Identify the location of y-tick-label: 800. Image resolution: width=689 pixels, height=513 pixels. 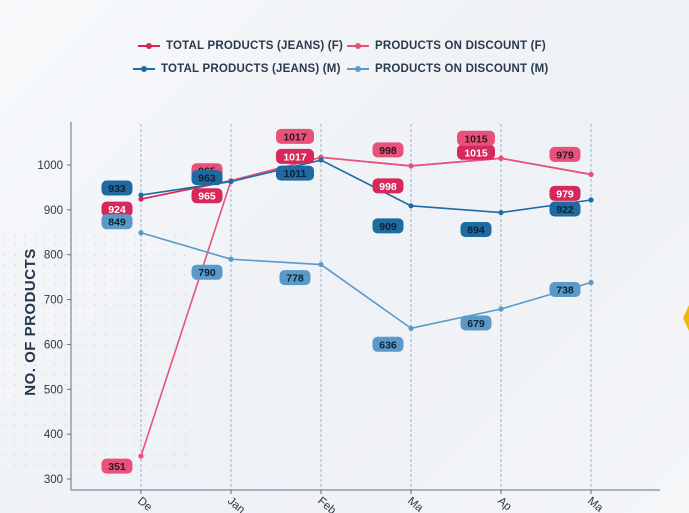
(53, 256).